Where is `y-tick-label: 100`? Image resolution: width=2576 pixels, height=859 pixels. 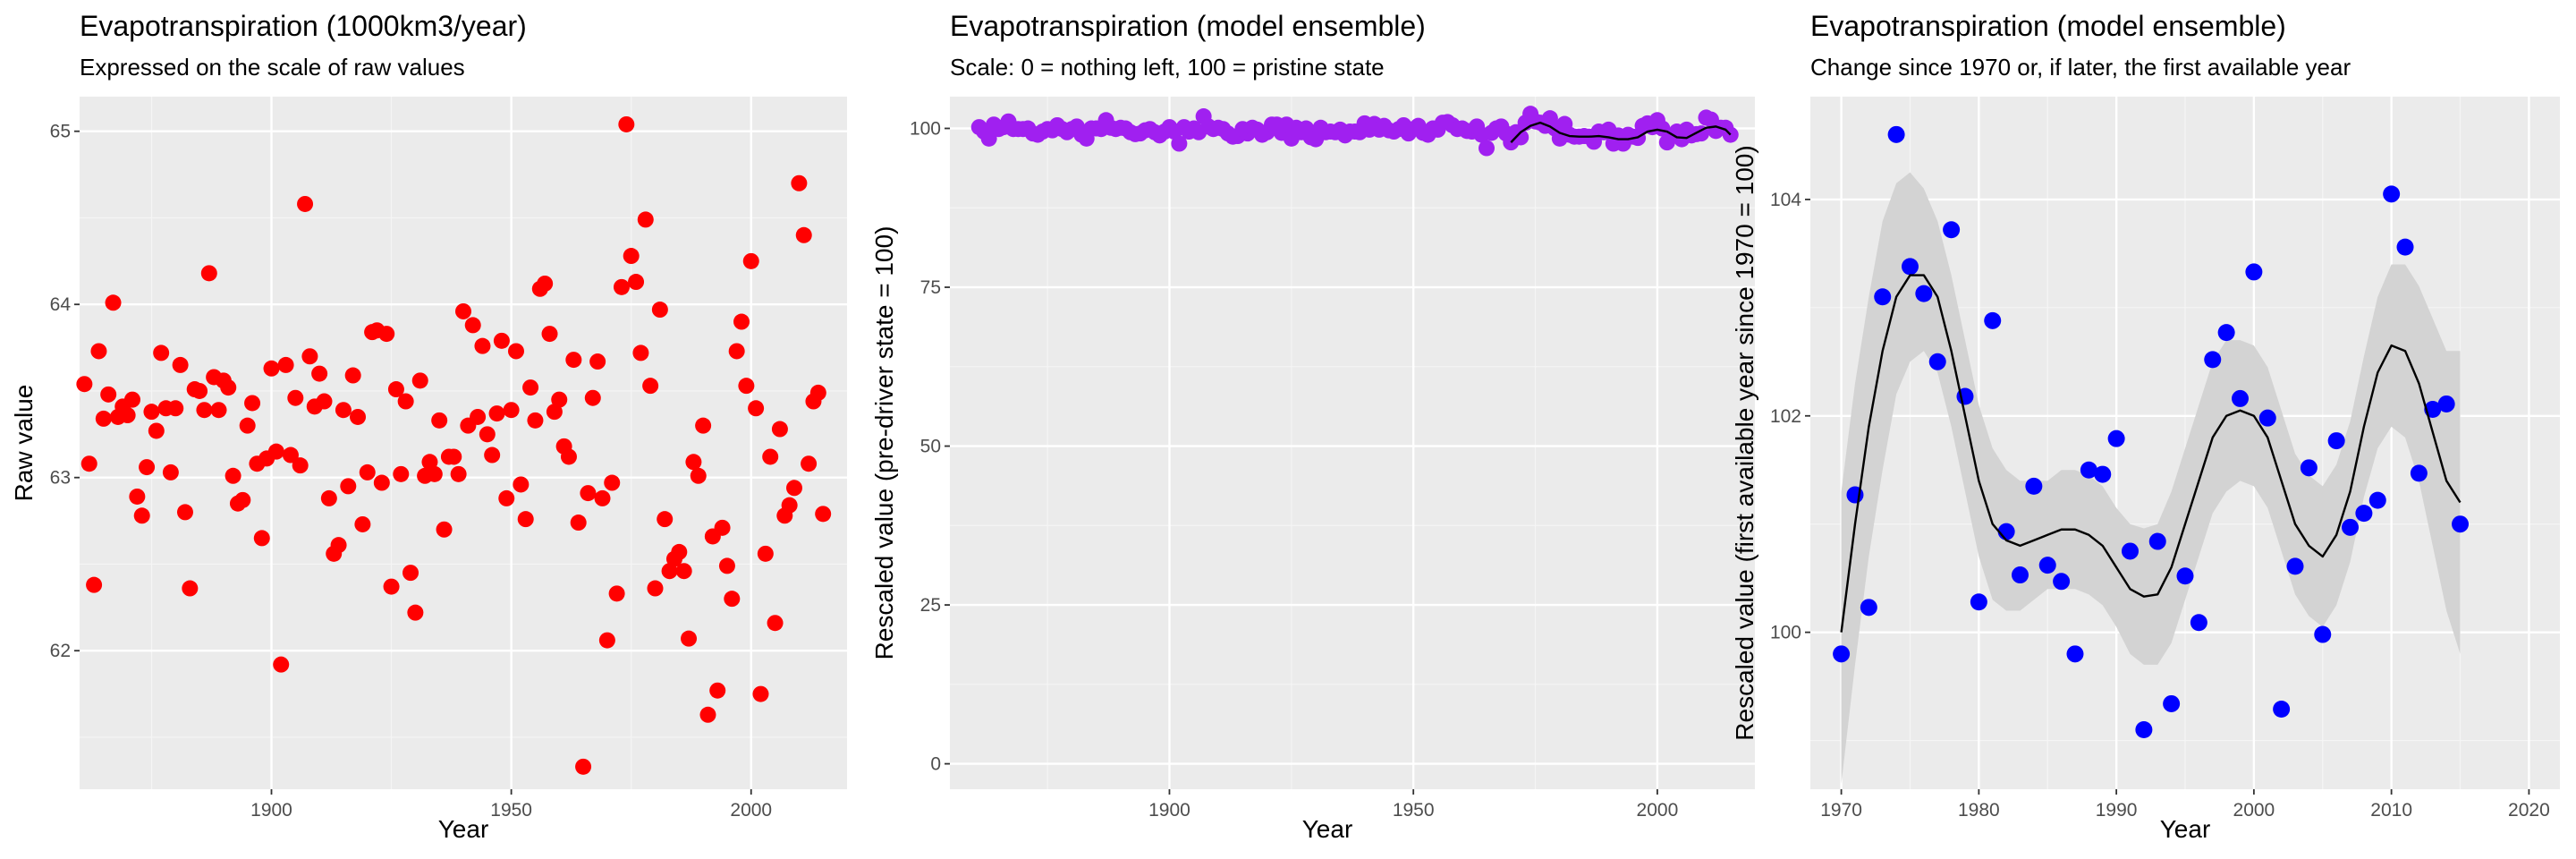 y-tick-label: 100 is located at coordinates (1785, 633).